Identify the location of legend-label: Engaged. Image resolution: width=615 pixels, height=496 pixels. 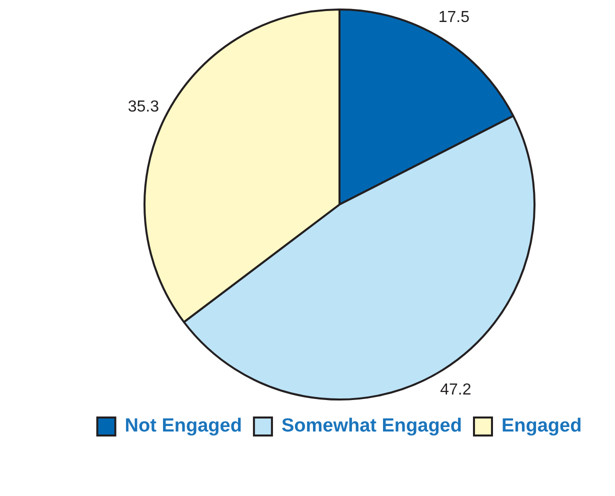
(541, 426).